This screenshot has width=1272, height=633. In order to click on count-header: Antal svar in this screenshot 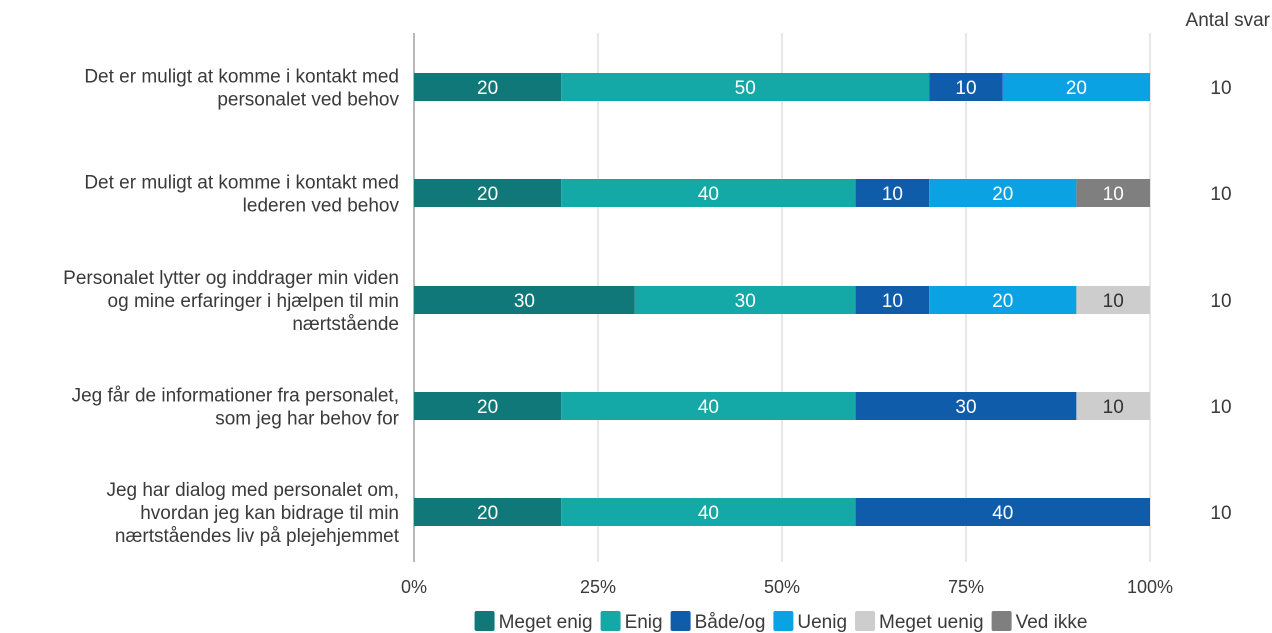, I will do `click(1228, 20)`.